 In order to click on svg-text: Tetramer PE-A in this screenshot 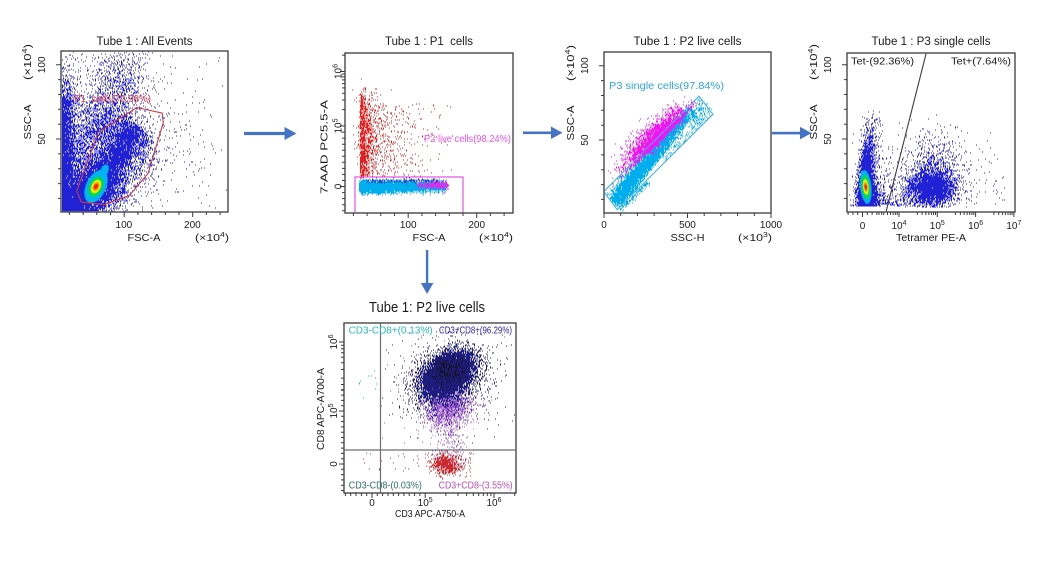, I will do `click(931, 238)`.